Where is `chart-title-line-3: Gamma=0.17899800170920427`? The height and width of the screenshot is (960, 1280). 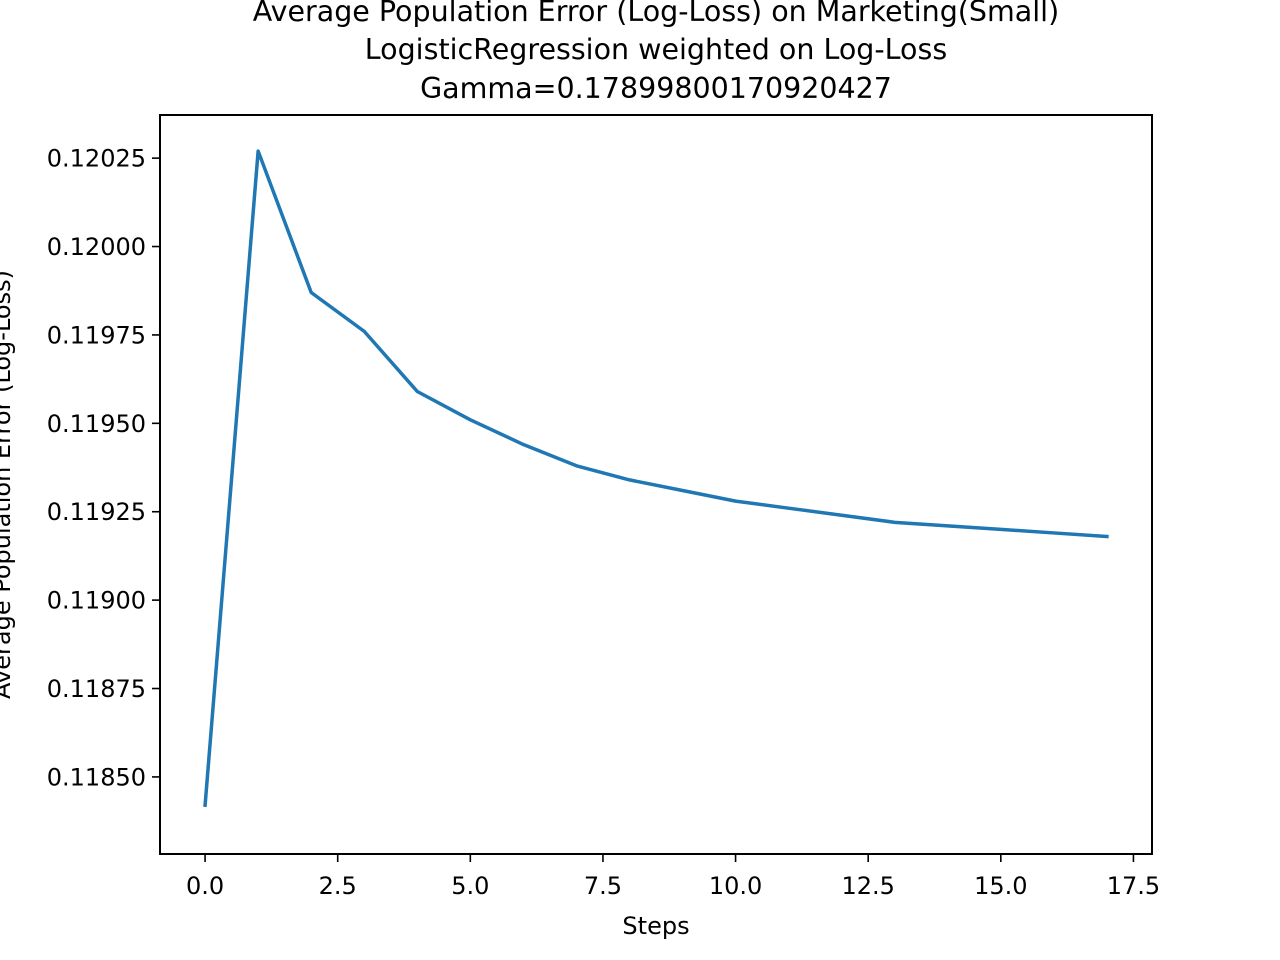
chart-title-line-3: Gamma=0.17899800170920427 is located at coordinates (656, 88).